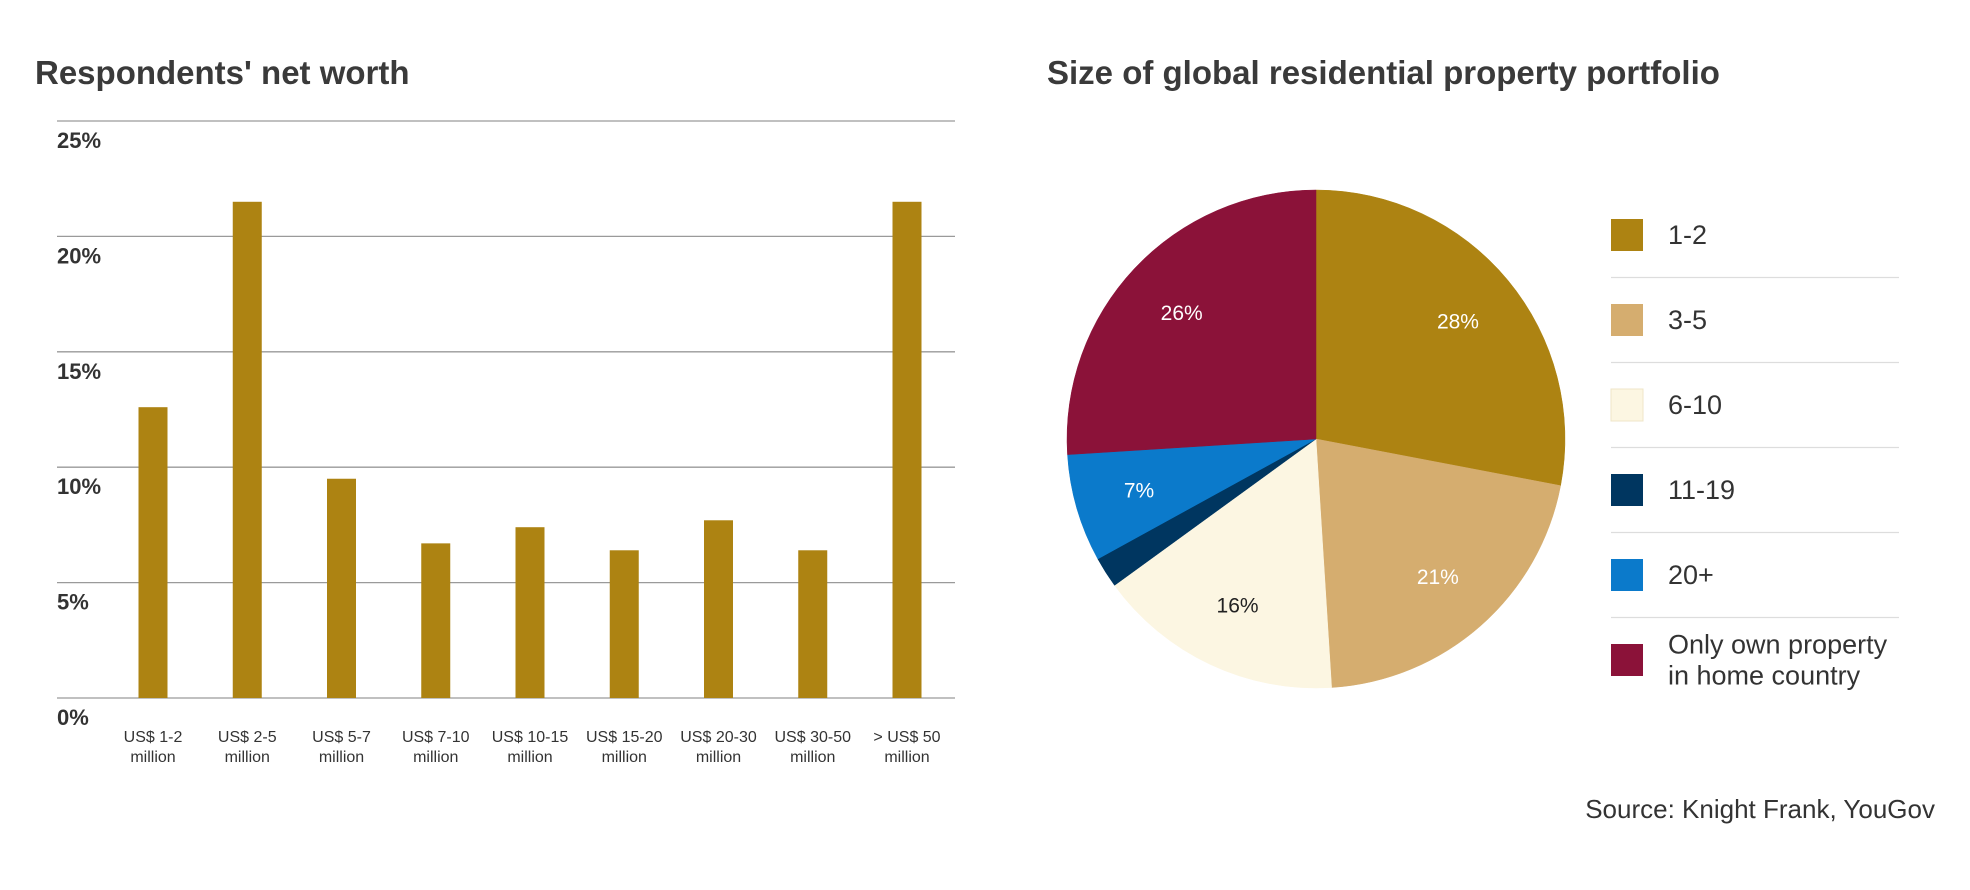  Describe the element at coordinates (1695, 405) in the screenshot. I see `legend-label: 6-10` at that location.